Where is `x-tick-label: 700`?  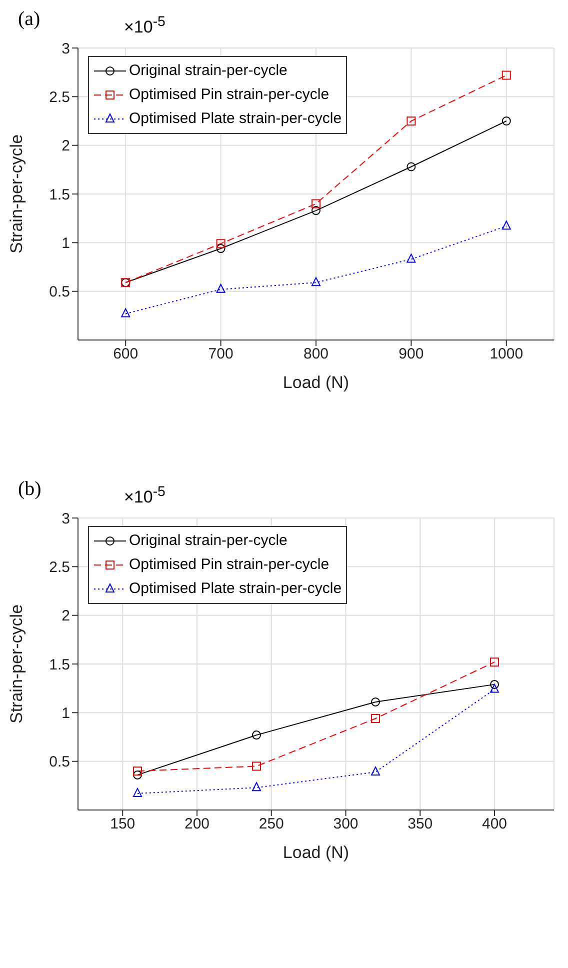 x-tick-label: 700 is located at coordinates (221, 354).